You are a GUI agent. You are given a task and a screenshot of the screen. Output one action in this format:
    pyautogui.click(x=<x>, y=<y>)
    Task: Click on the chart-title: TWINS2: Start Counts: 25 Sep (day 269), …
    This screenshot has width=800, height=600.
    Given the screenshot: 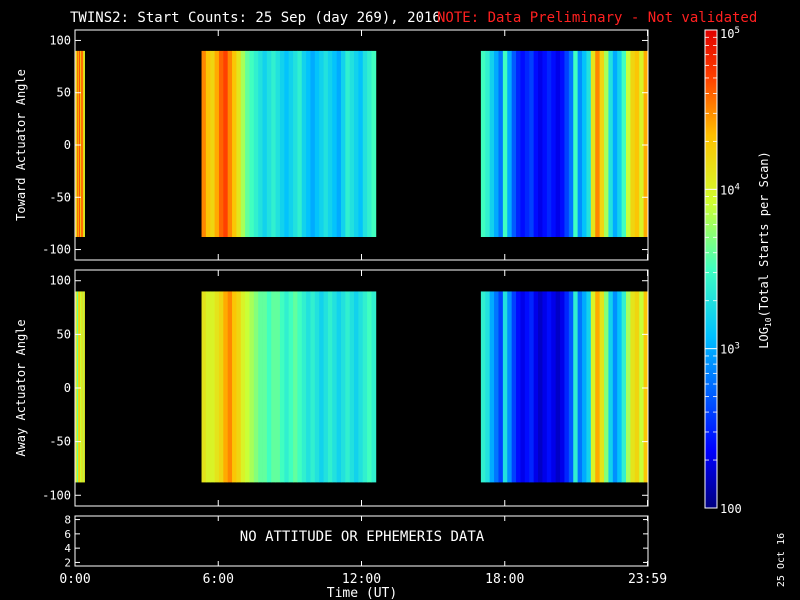 What is the action you would take?
    pyautogui.click(x=255, y=18)
    